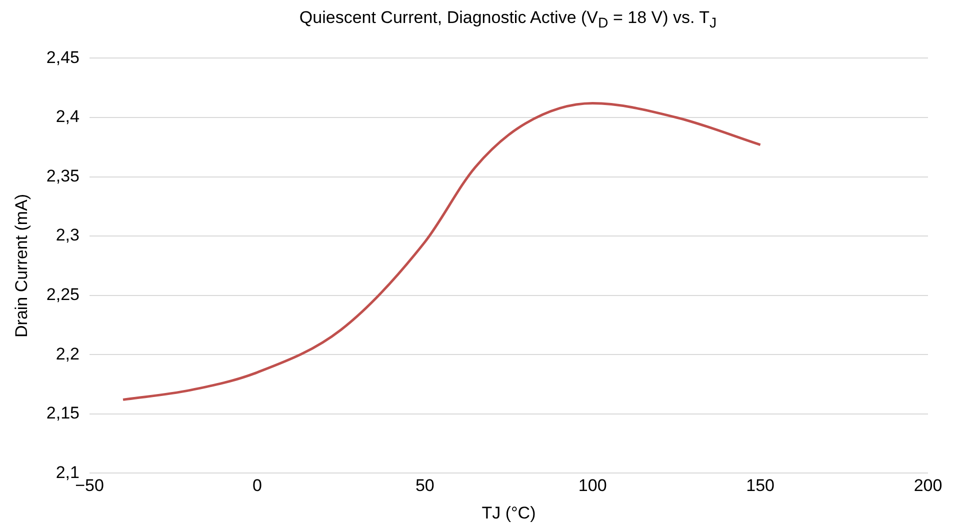 The width and height of the screenshot is (958, 531). I want to click on chart-title: Quiescent Current, Diagnostic Active (V$_{D}$ = 18 V) vs. T$_{J}$, so click(508, 21).